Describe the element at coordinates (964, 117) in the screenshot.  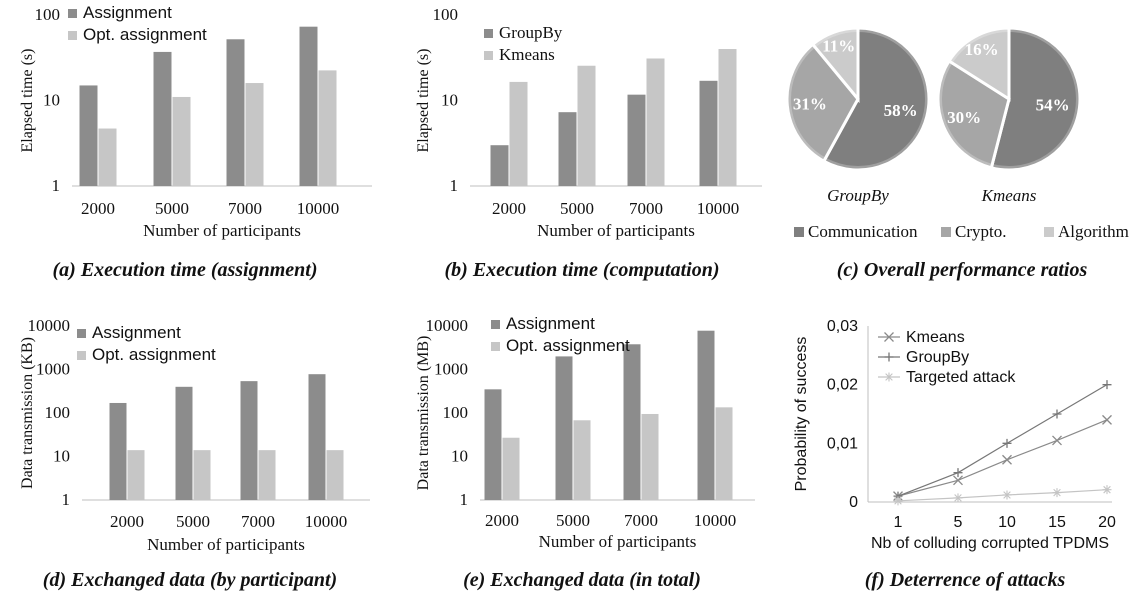
I see `pie-slice-label: 30%` at that location.